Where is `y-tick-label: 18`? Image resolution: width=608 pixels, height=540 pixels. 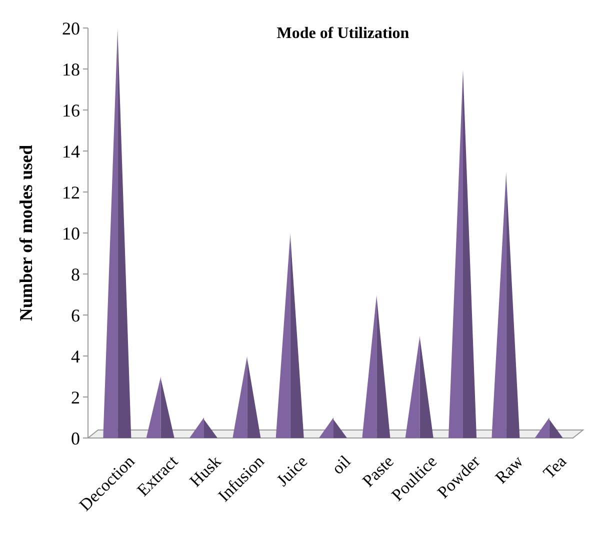
y-tick-label: 18 is located at coordinates (71, 69).